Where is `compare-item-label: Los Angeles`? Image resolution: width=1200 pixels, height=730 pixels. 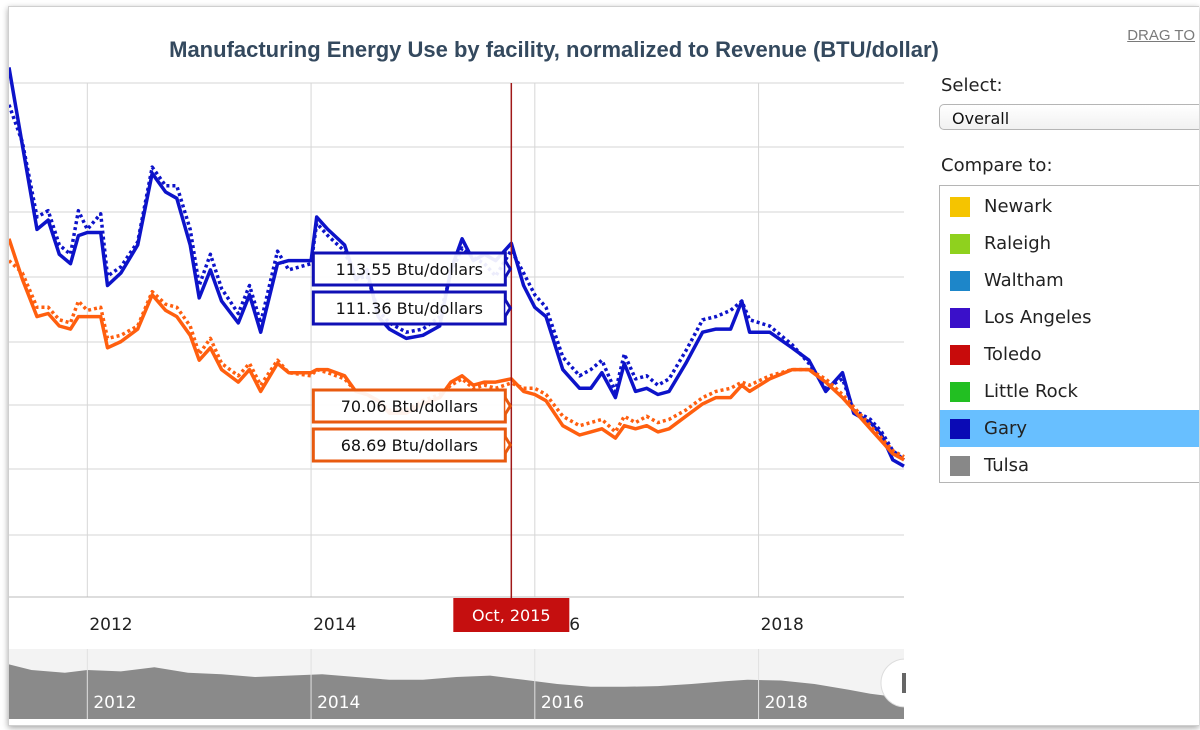
compare-item-label: Los Angeles is located at coordinates (1038, 317).